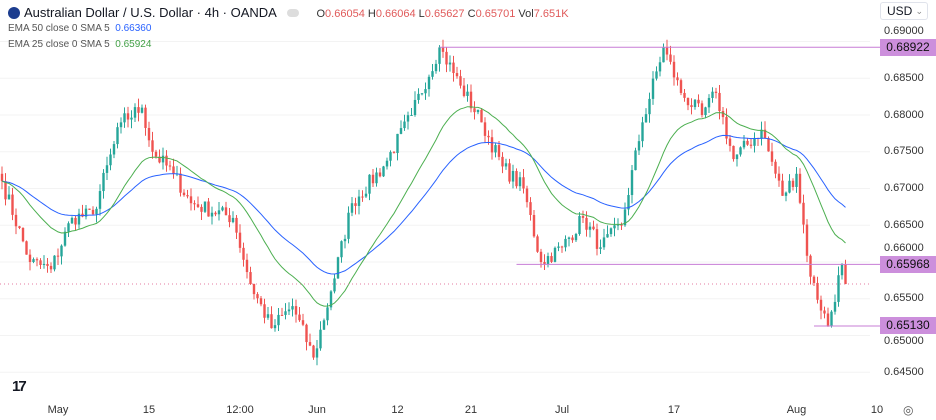 The height and width of the screenshot is (420, 936). What do you see at coordinates (149, 410) in the screenshot?
I see `time-tick-label: 15` at bounding box center [149, 410].